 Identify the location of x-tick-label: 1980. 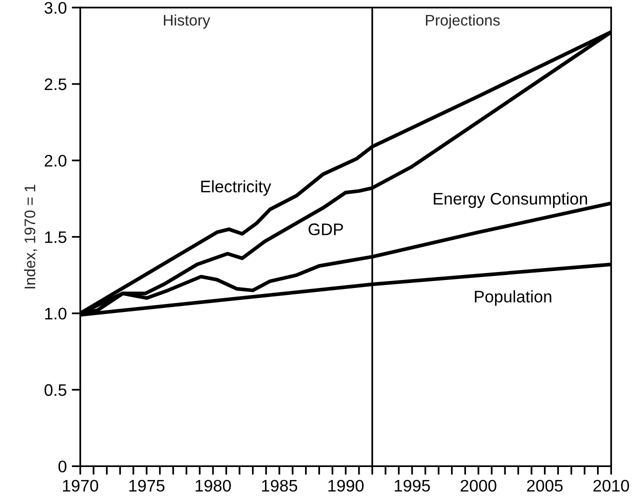
(213, 486).